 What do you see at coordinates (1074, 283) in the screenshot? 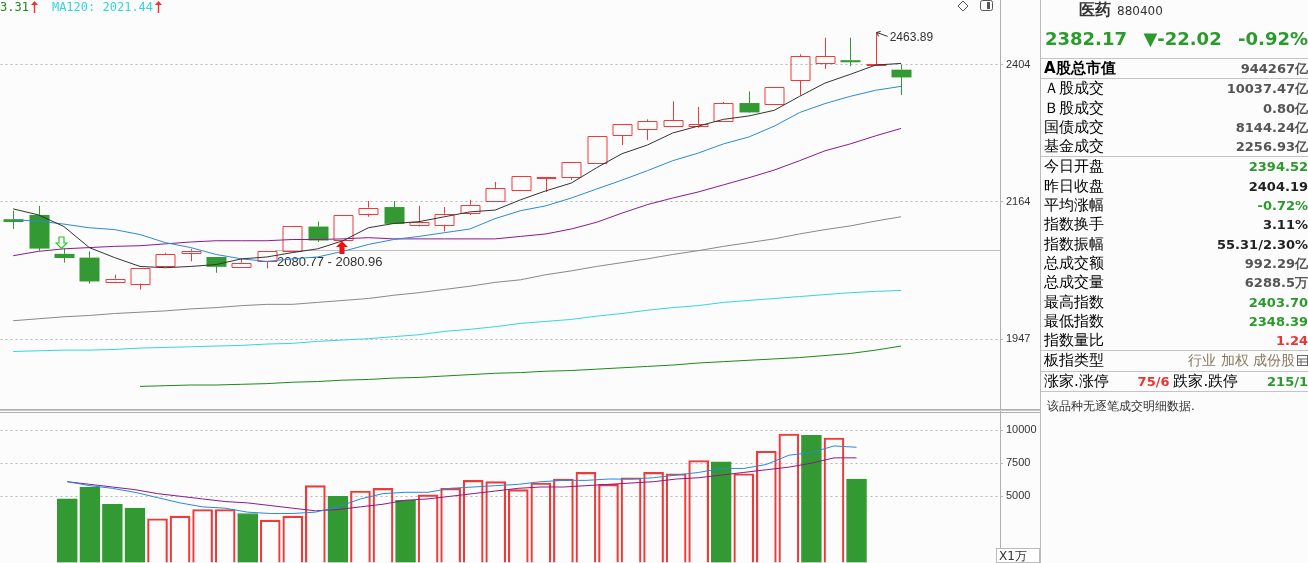
I see `text: 总成交量` at bounding box center [1074, 283].